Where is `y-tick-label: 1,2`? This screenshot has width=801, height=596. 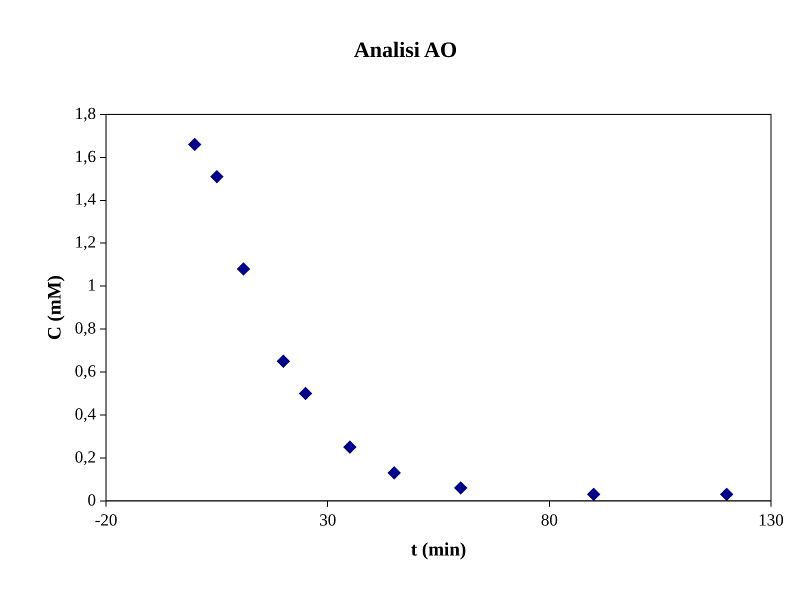
y-tick-label: 1,2 is located at coordinates (85, 242).